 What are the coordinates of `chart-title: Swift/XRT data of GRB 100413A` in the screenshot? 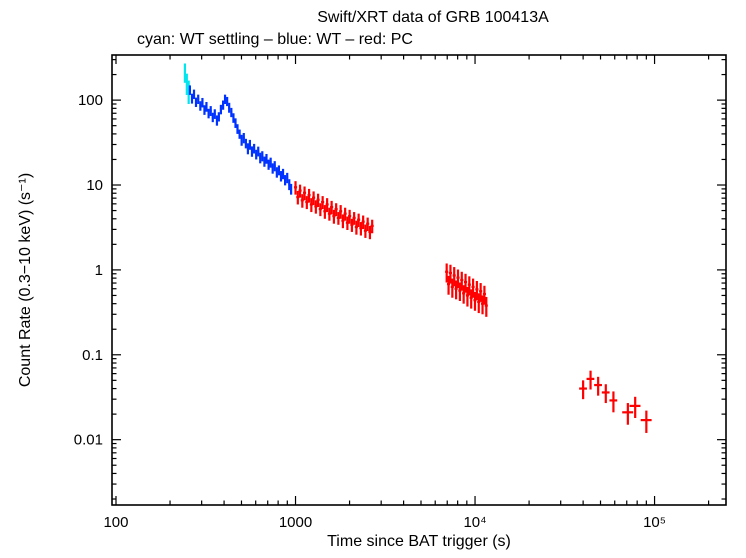 It's located at (433, 17).